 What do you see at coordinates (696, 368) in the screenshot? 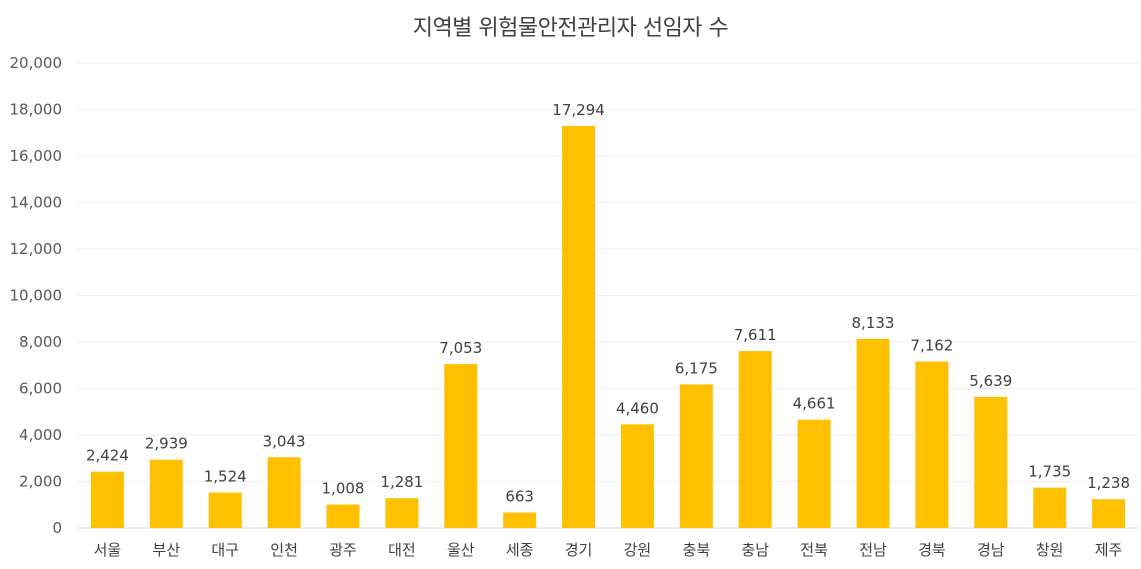
I see `data-label: 6,175` at bounding box center [696, 368].